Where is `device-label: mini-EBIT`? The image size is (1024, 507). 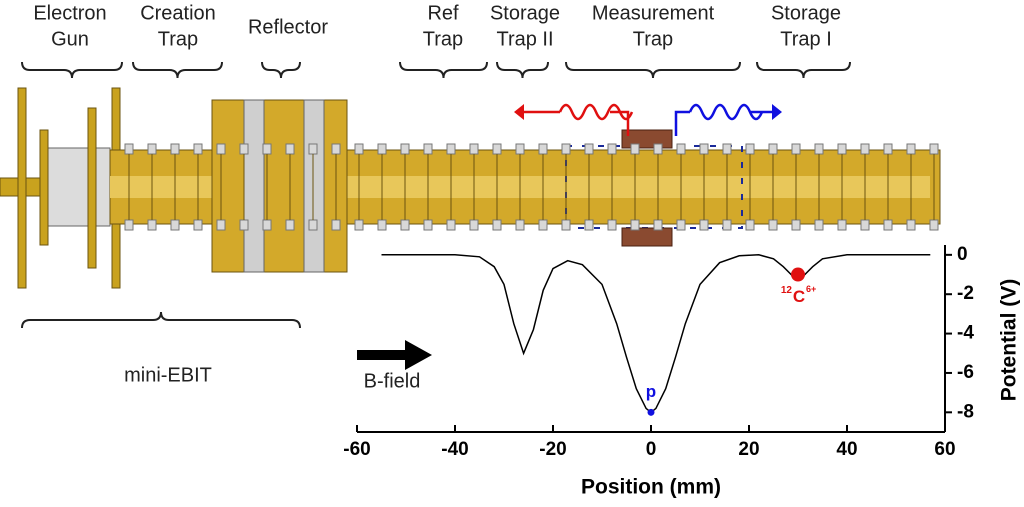
device-label: mini-EBIT is located at coordinates (168, 375).